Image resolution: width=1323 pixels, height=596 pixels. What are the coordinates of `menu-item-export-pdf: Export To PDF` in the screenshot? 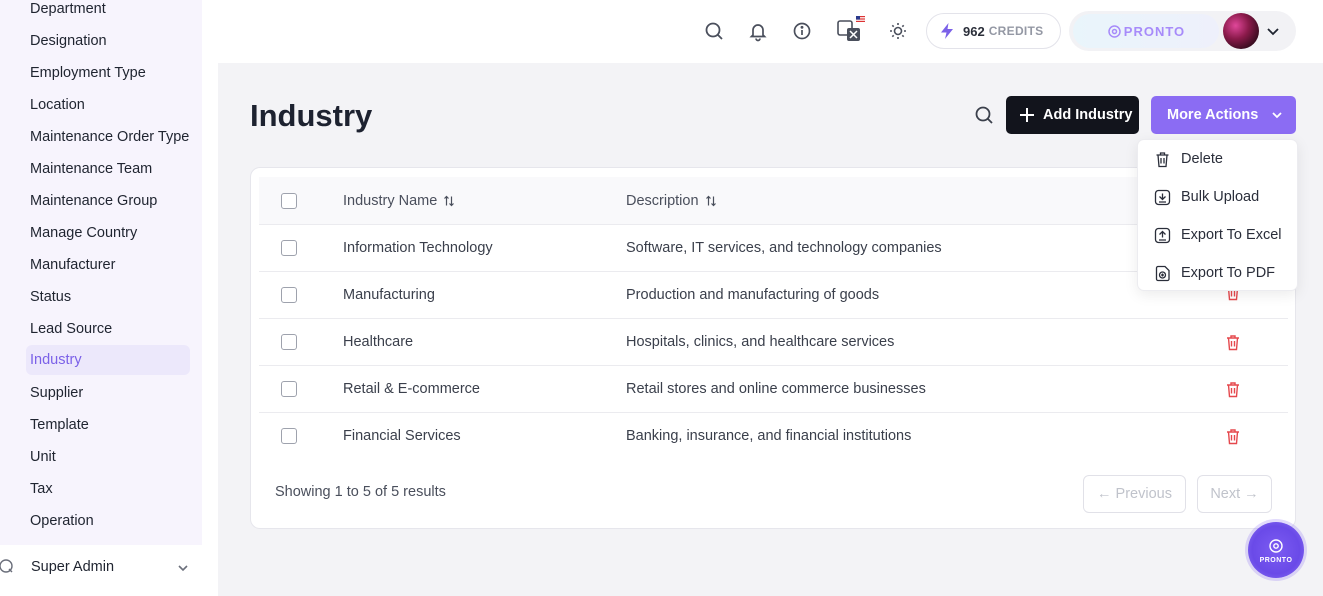 It's located at (1214, 273).